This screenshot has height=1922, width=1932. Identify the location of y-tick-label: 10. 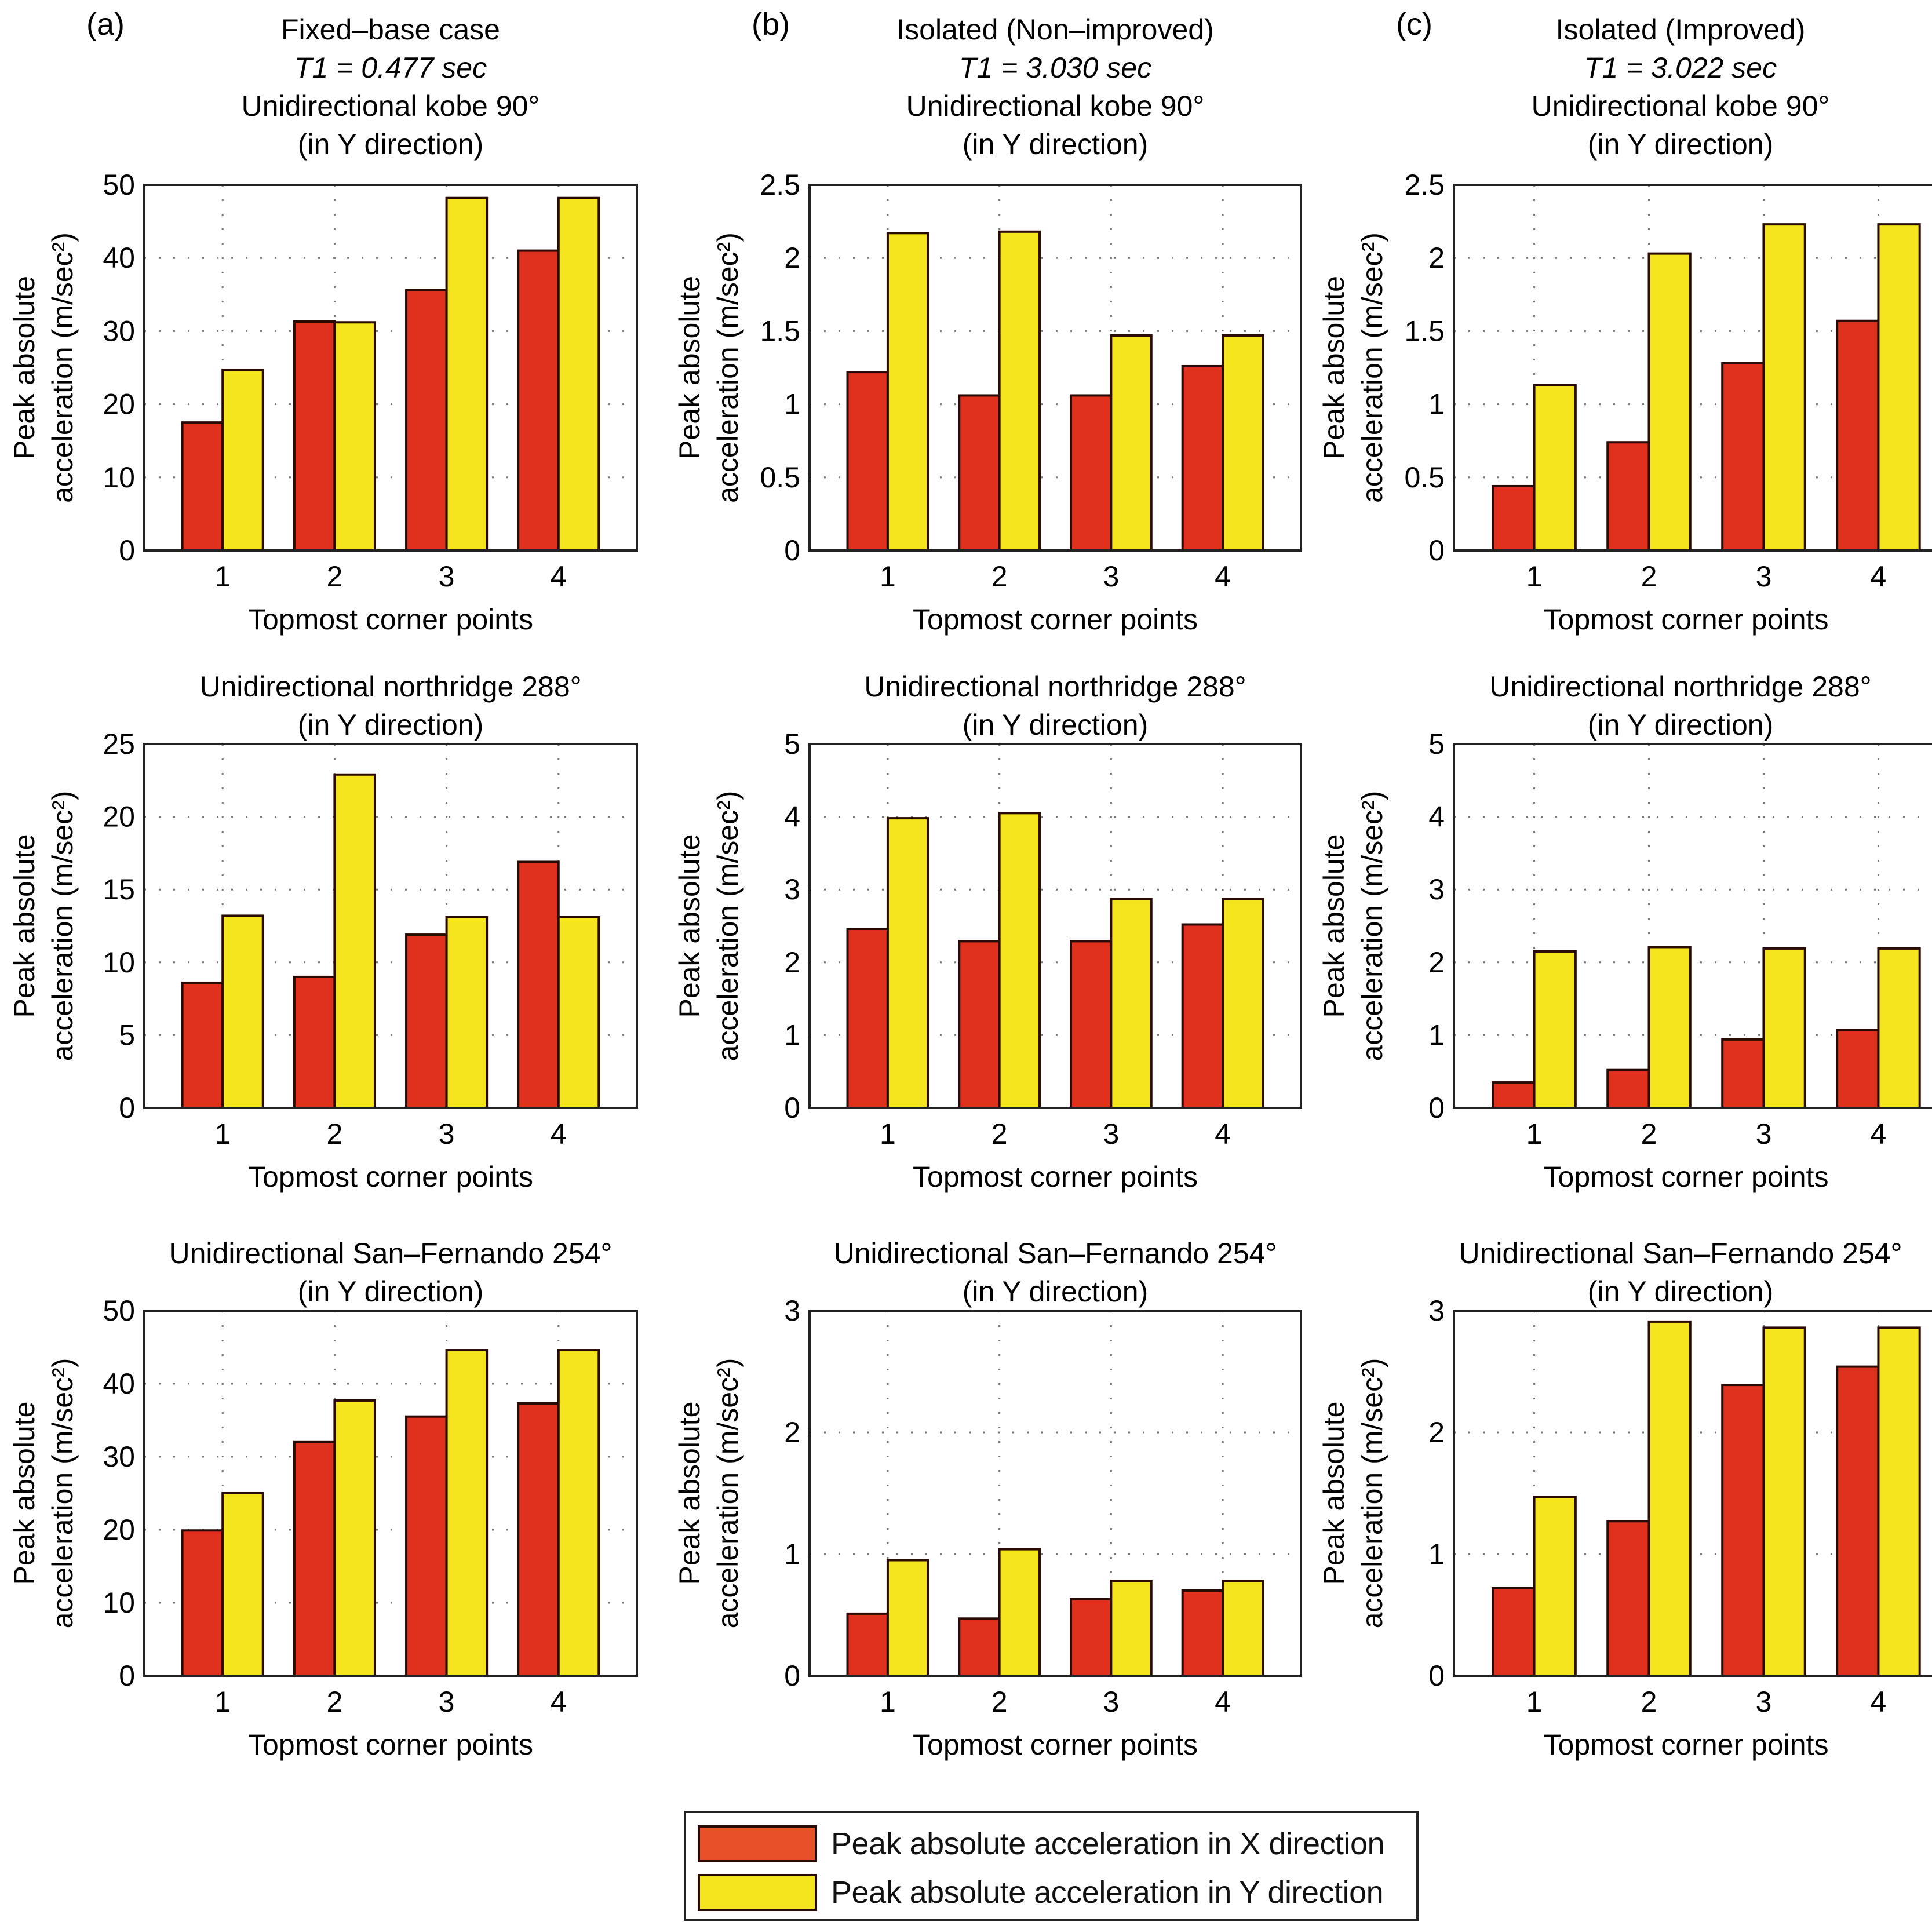
(119, 477).